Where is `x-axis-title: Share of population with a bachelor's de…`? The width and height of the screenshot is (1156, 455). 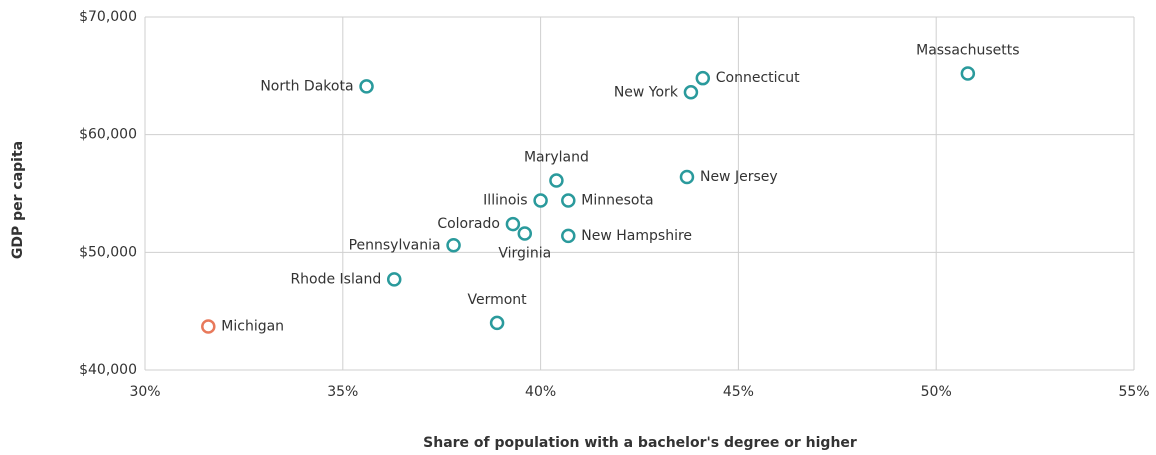
x-axis-title: Share of population with a bachelor's de… is located at coordinates (640, 443).